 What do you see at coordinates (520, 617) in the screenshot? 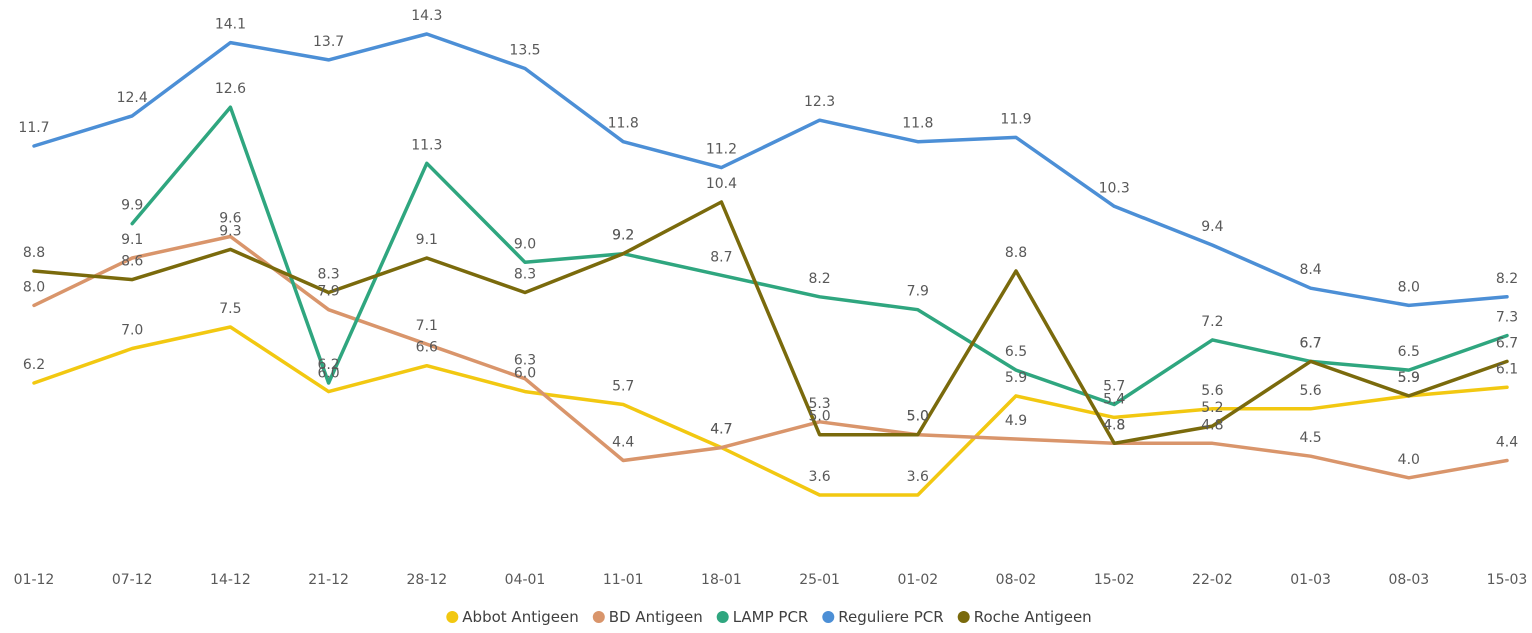
I see `legend-label: Abbot Antigeen` at bounding box center [520, 617].